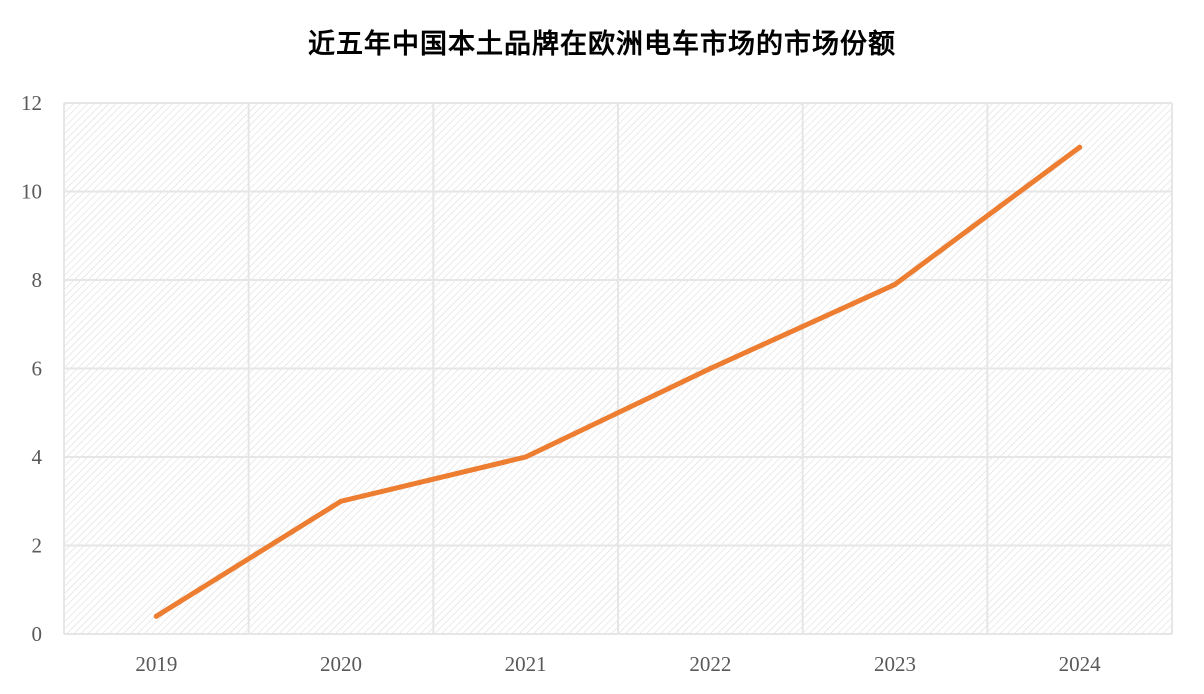  I want to click on x-tick-label: 2021, so click(526, 664).